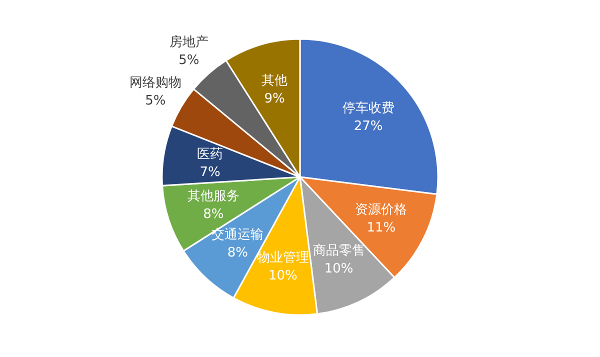 The width and height of the screenshot is (600, 357). I want to click on slice-label: 医药, so click(210, 154).